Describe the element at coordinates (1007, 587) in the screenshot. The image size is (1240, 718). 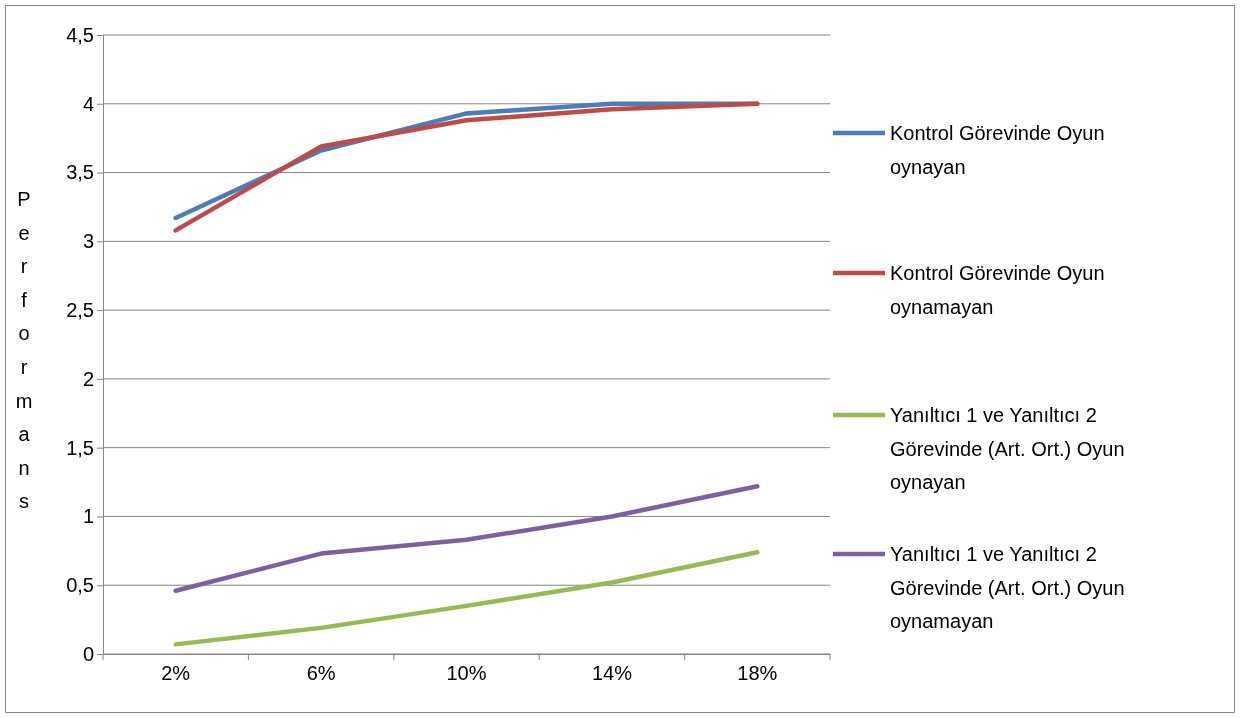
I see `legend-label: Yanıltıcı 1 ve Yanıltıcı 2 Görevinde (Art. Ort.) Oyun oynamayan` at that location.